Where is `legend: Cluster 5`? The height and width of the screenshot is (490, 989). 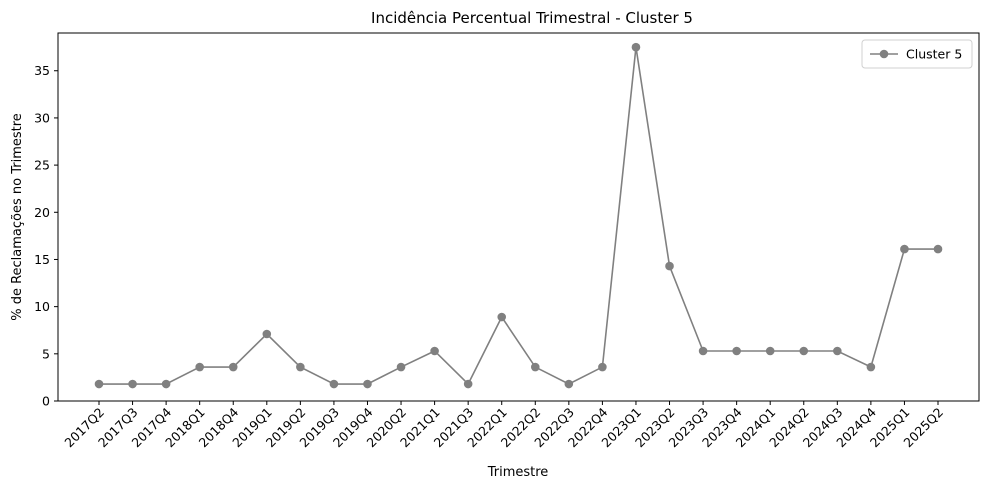
legend: Cluster 5 is located at coordinates (917, 54).